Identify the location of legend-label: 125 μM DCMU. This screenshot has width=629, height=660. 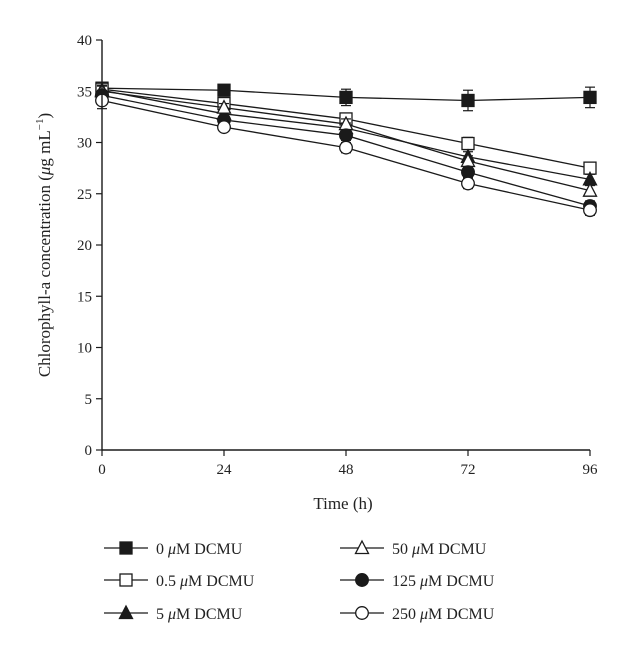
(443, 581).